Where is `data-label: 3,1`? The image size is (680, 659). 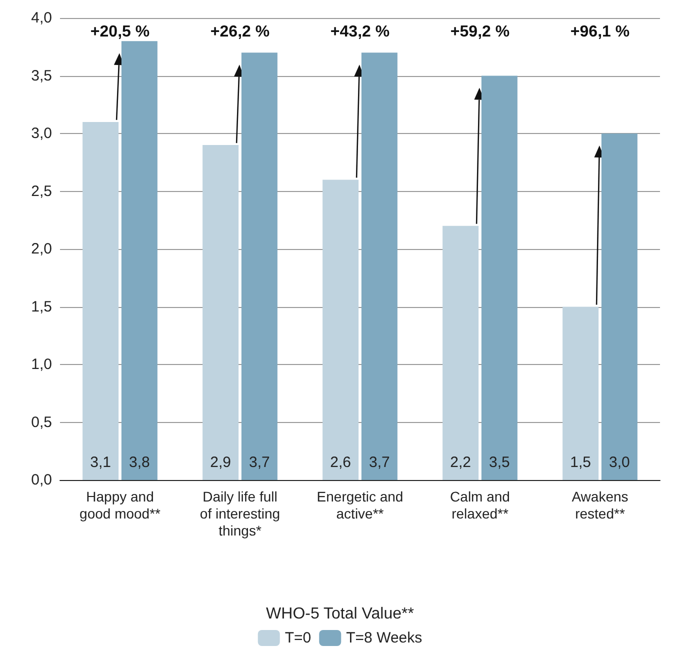
data-label: 3,1 is located at coordinates (100, 462).